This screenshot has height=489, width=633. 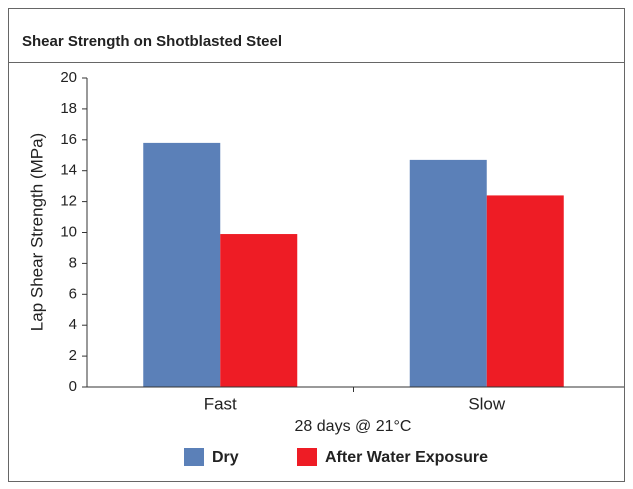 What do you see at coordinates (220, 403) in the screenshot?
I see `x-tick-label: Fast` at bounding box center [220, 403].